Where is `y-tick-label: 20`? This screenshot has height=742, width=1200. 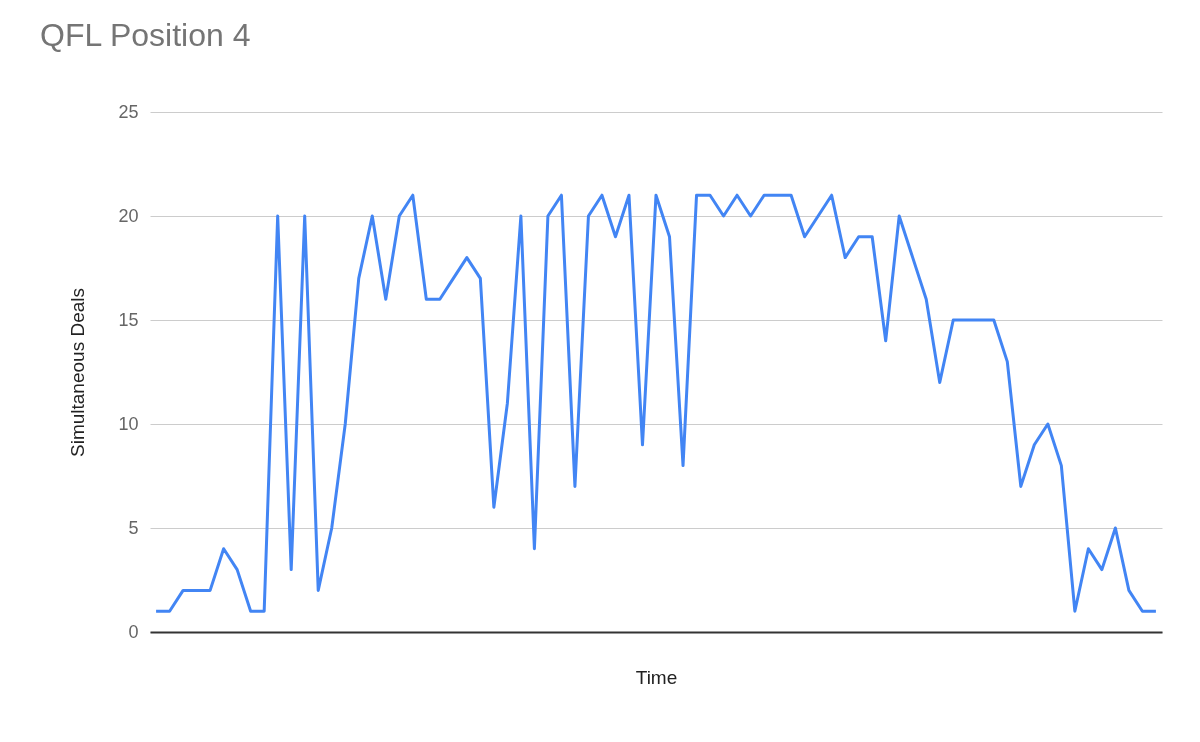 y-tick-label: 20 is located at coordinates (128, 215).